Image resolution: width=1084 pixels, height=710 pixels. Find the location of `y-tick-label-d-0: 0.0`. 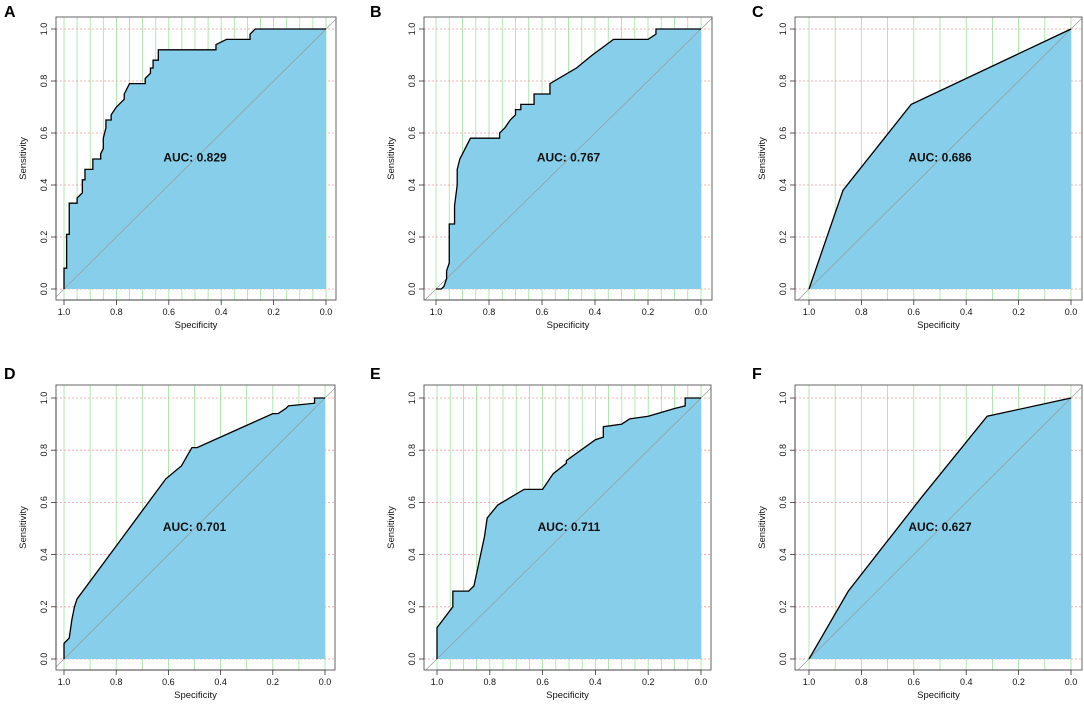

y-tick-label-d-0: 0.0 is located at coordinates (44, 659).